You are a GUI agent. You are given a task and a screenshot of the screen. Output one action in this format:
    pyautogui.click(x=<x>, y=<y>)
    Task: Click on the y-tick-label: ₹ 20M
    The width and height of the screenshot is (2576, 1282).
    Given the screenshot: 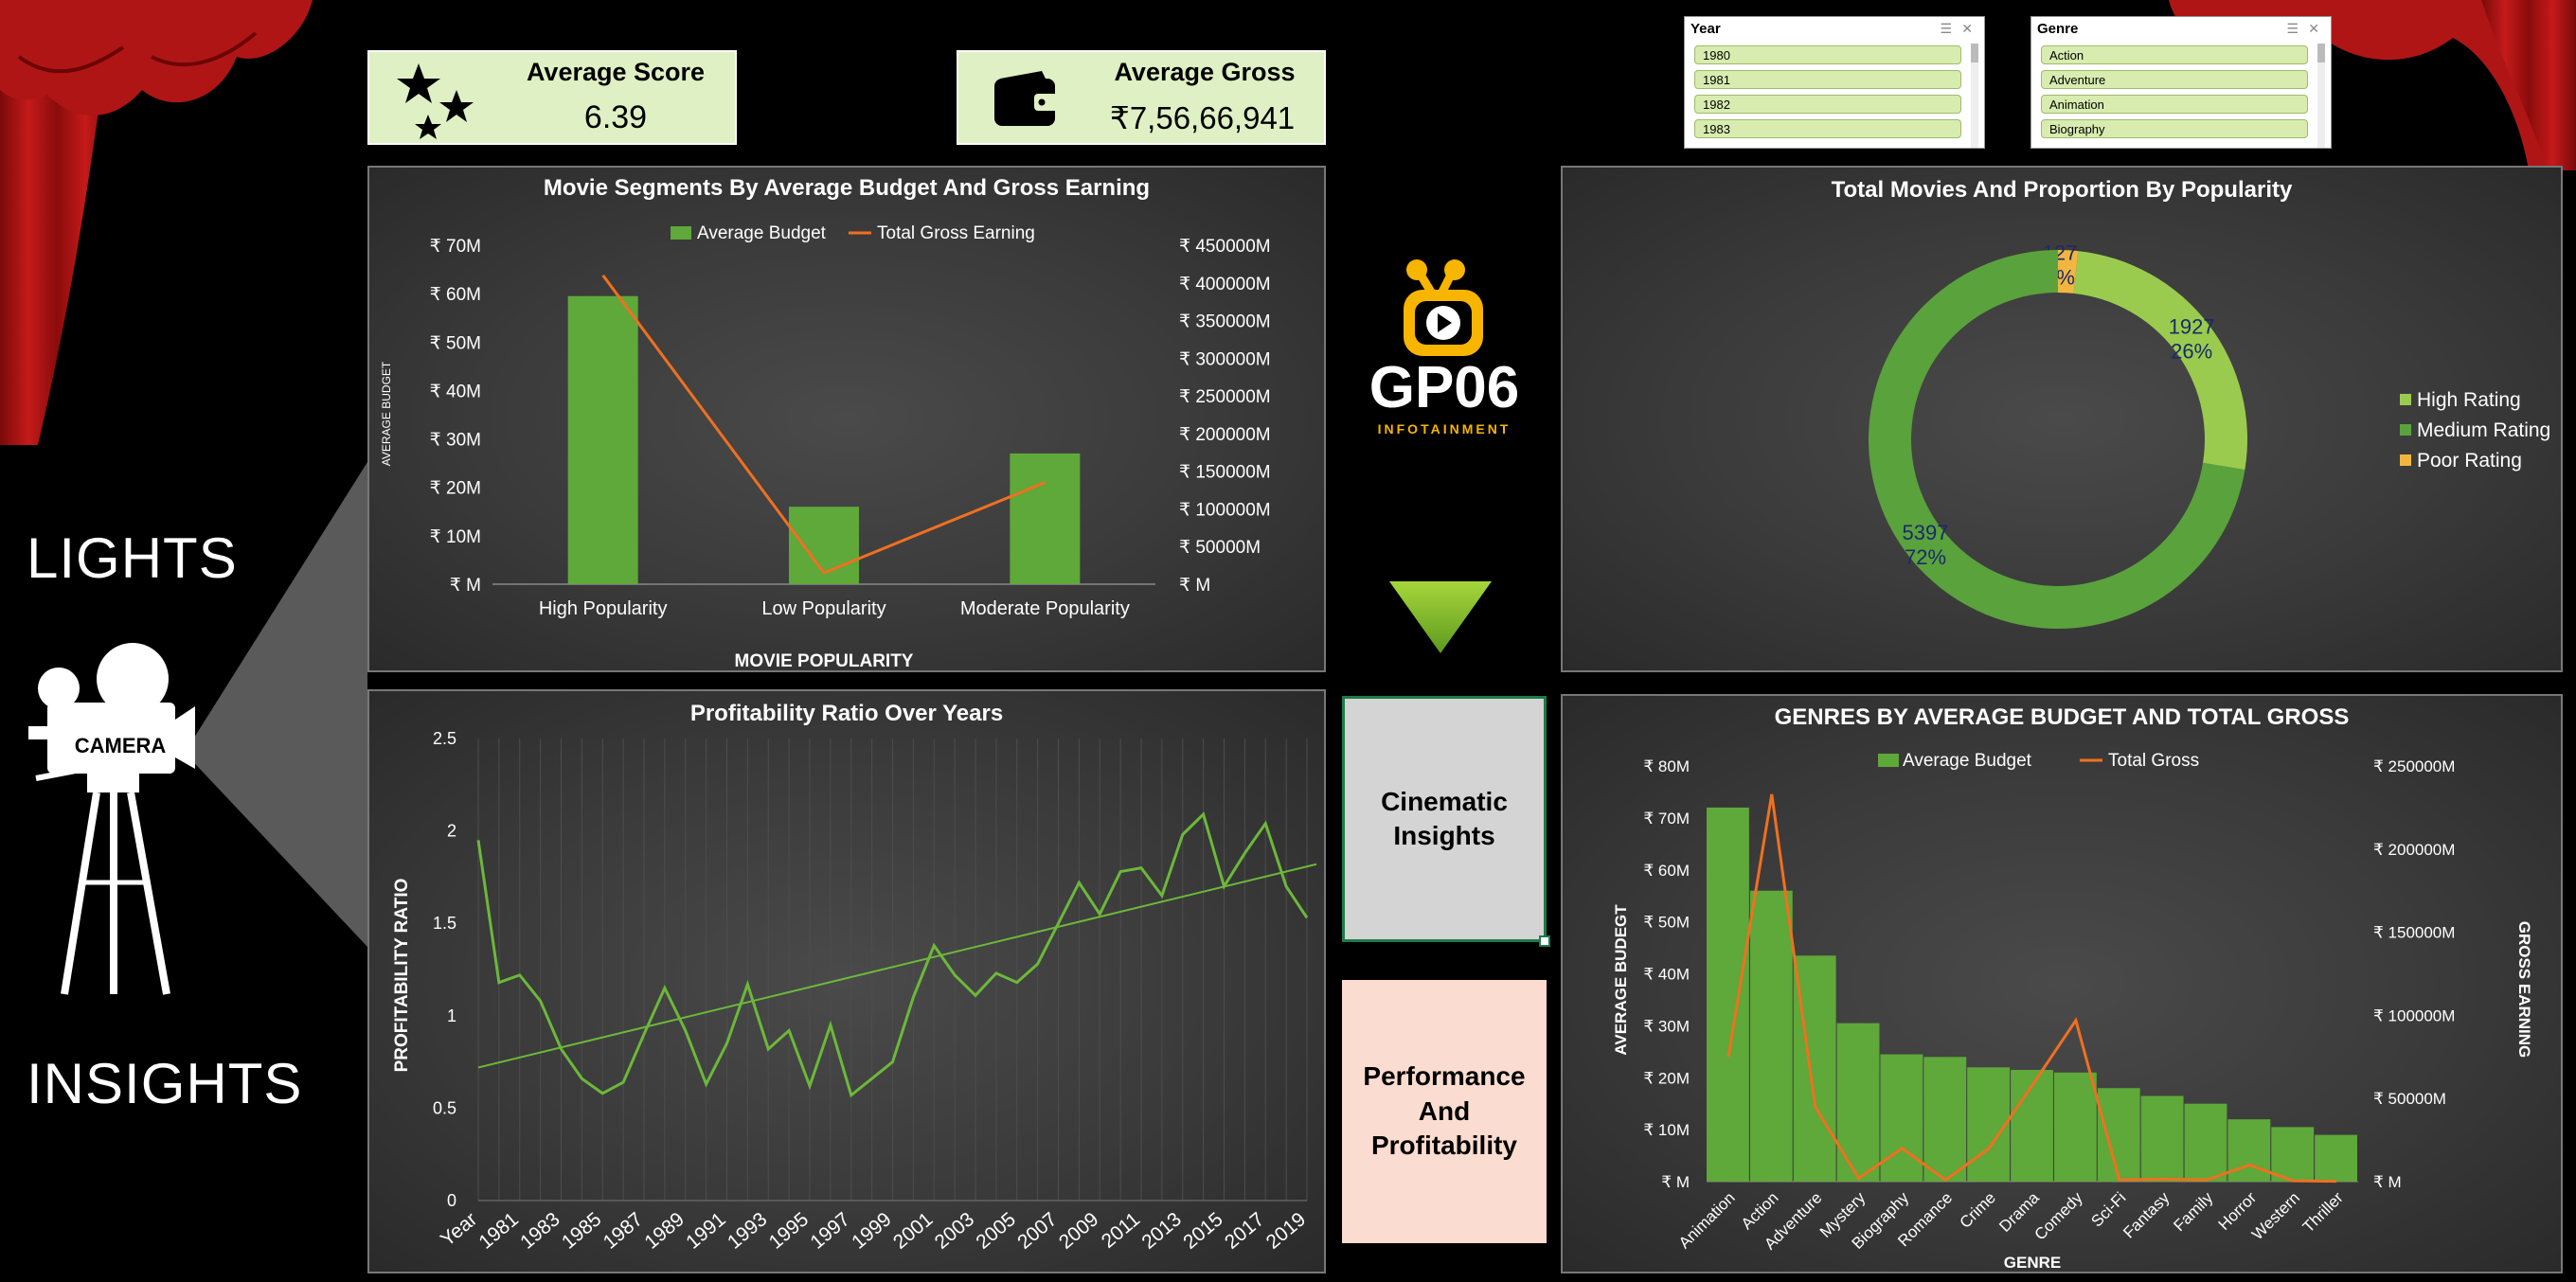 What is the action you would take?
    pyautogui.click(x=455, y=489)
    